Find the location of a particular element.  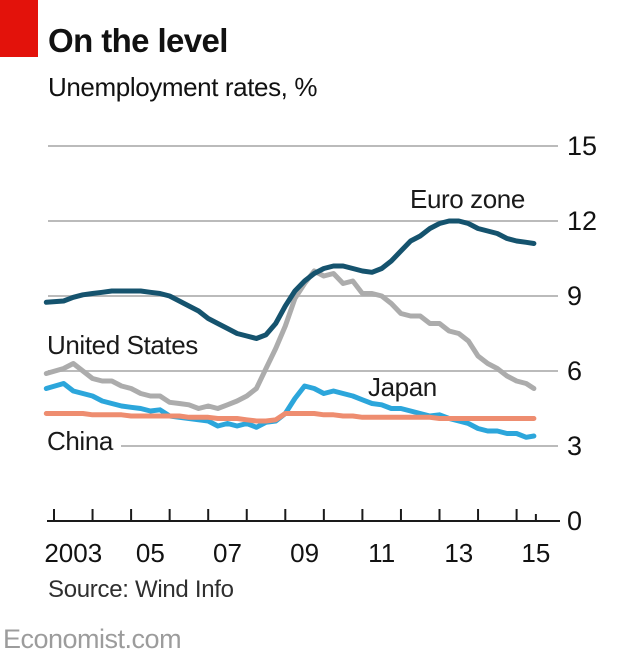

x-axis-label: 11 is located at coordinates (381, 553).